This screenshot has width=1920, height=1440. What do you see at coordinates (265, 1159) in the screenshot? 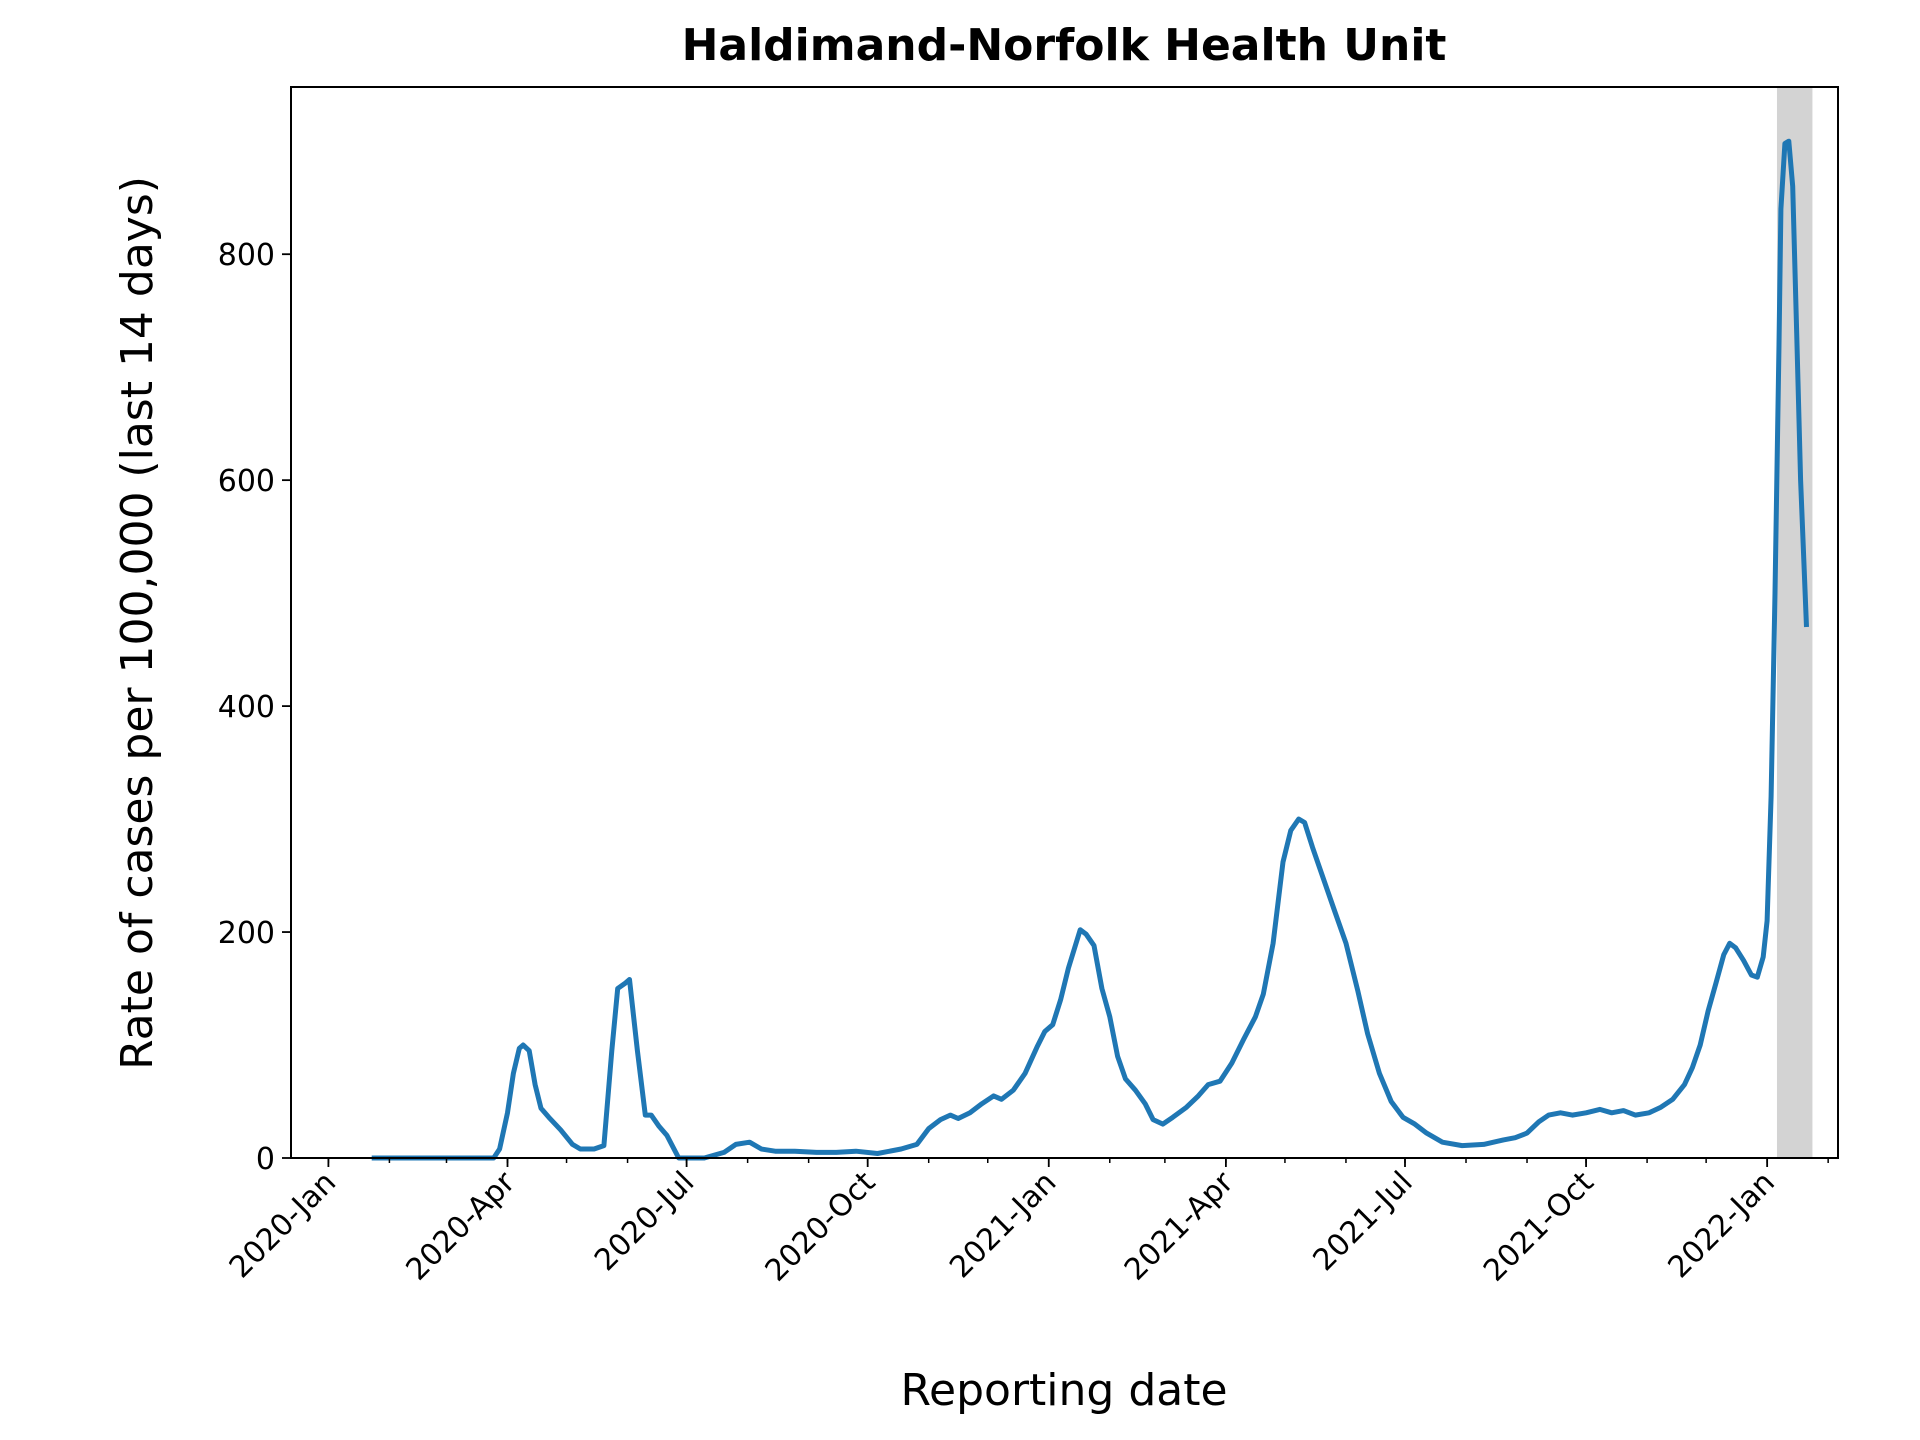
I see `y-tick-label: 0` at bounding box center [265, 1159].